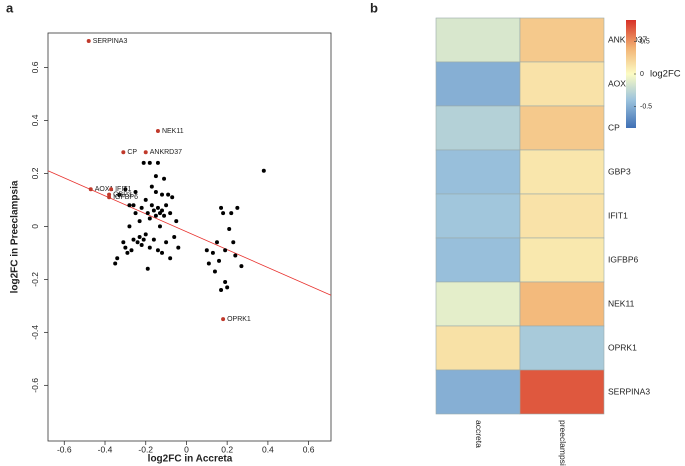 Image resolution: width=685 pixels, height=466 pixels. What do you see at coordinates (189, 233) in the screenshot?
I see `fit-line` at bounding box center [189, 233].